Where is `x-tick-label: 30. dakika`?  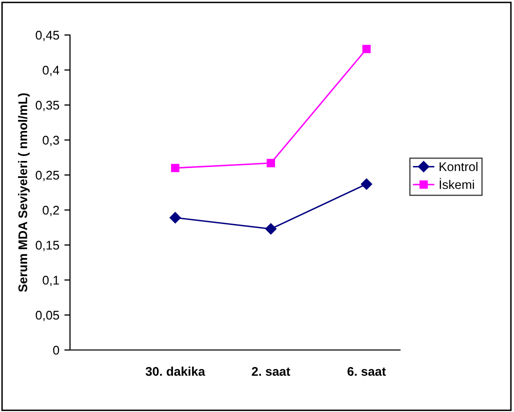 x-tick-label: 30. dakika is located at coordinates (176, 371).